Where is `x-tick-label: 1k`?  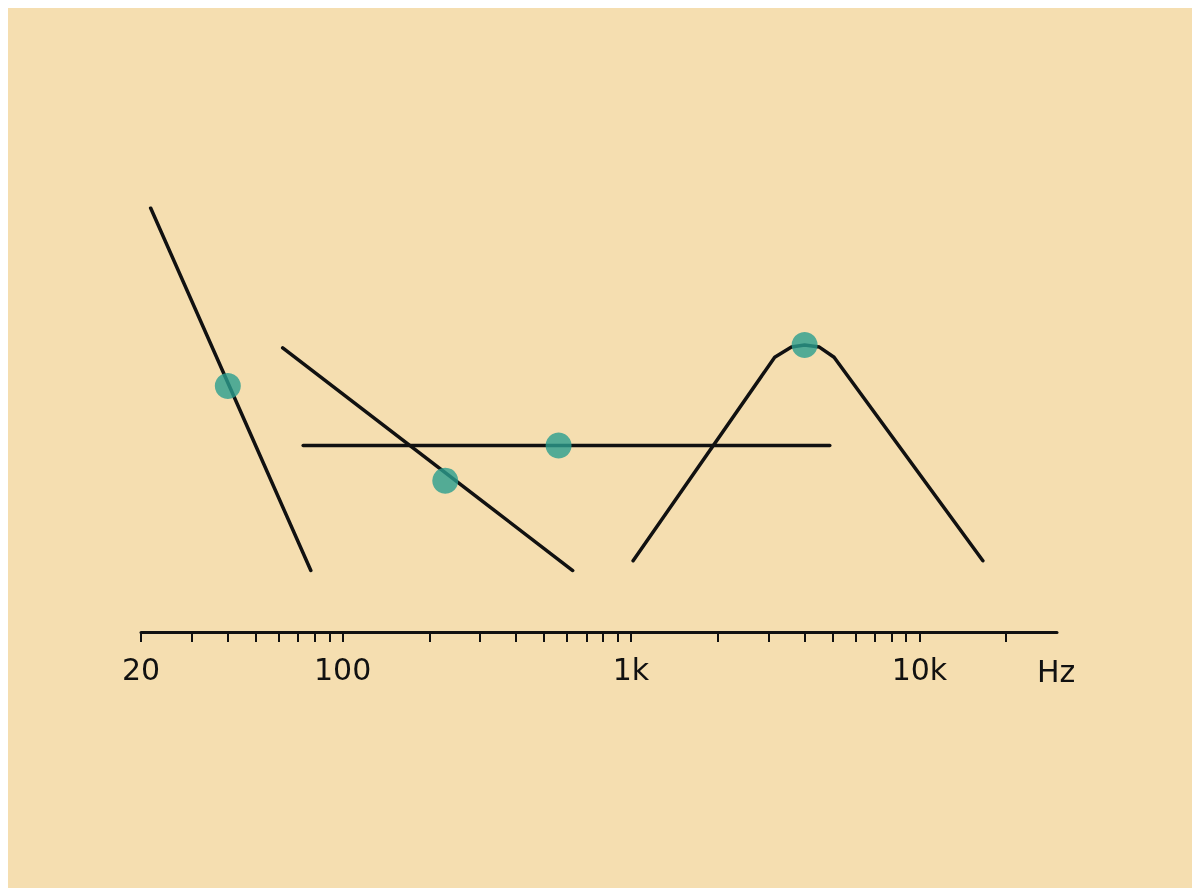 x-tick-label: 1k is located at coordinates (631, 669).